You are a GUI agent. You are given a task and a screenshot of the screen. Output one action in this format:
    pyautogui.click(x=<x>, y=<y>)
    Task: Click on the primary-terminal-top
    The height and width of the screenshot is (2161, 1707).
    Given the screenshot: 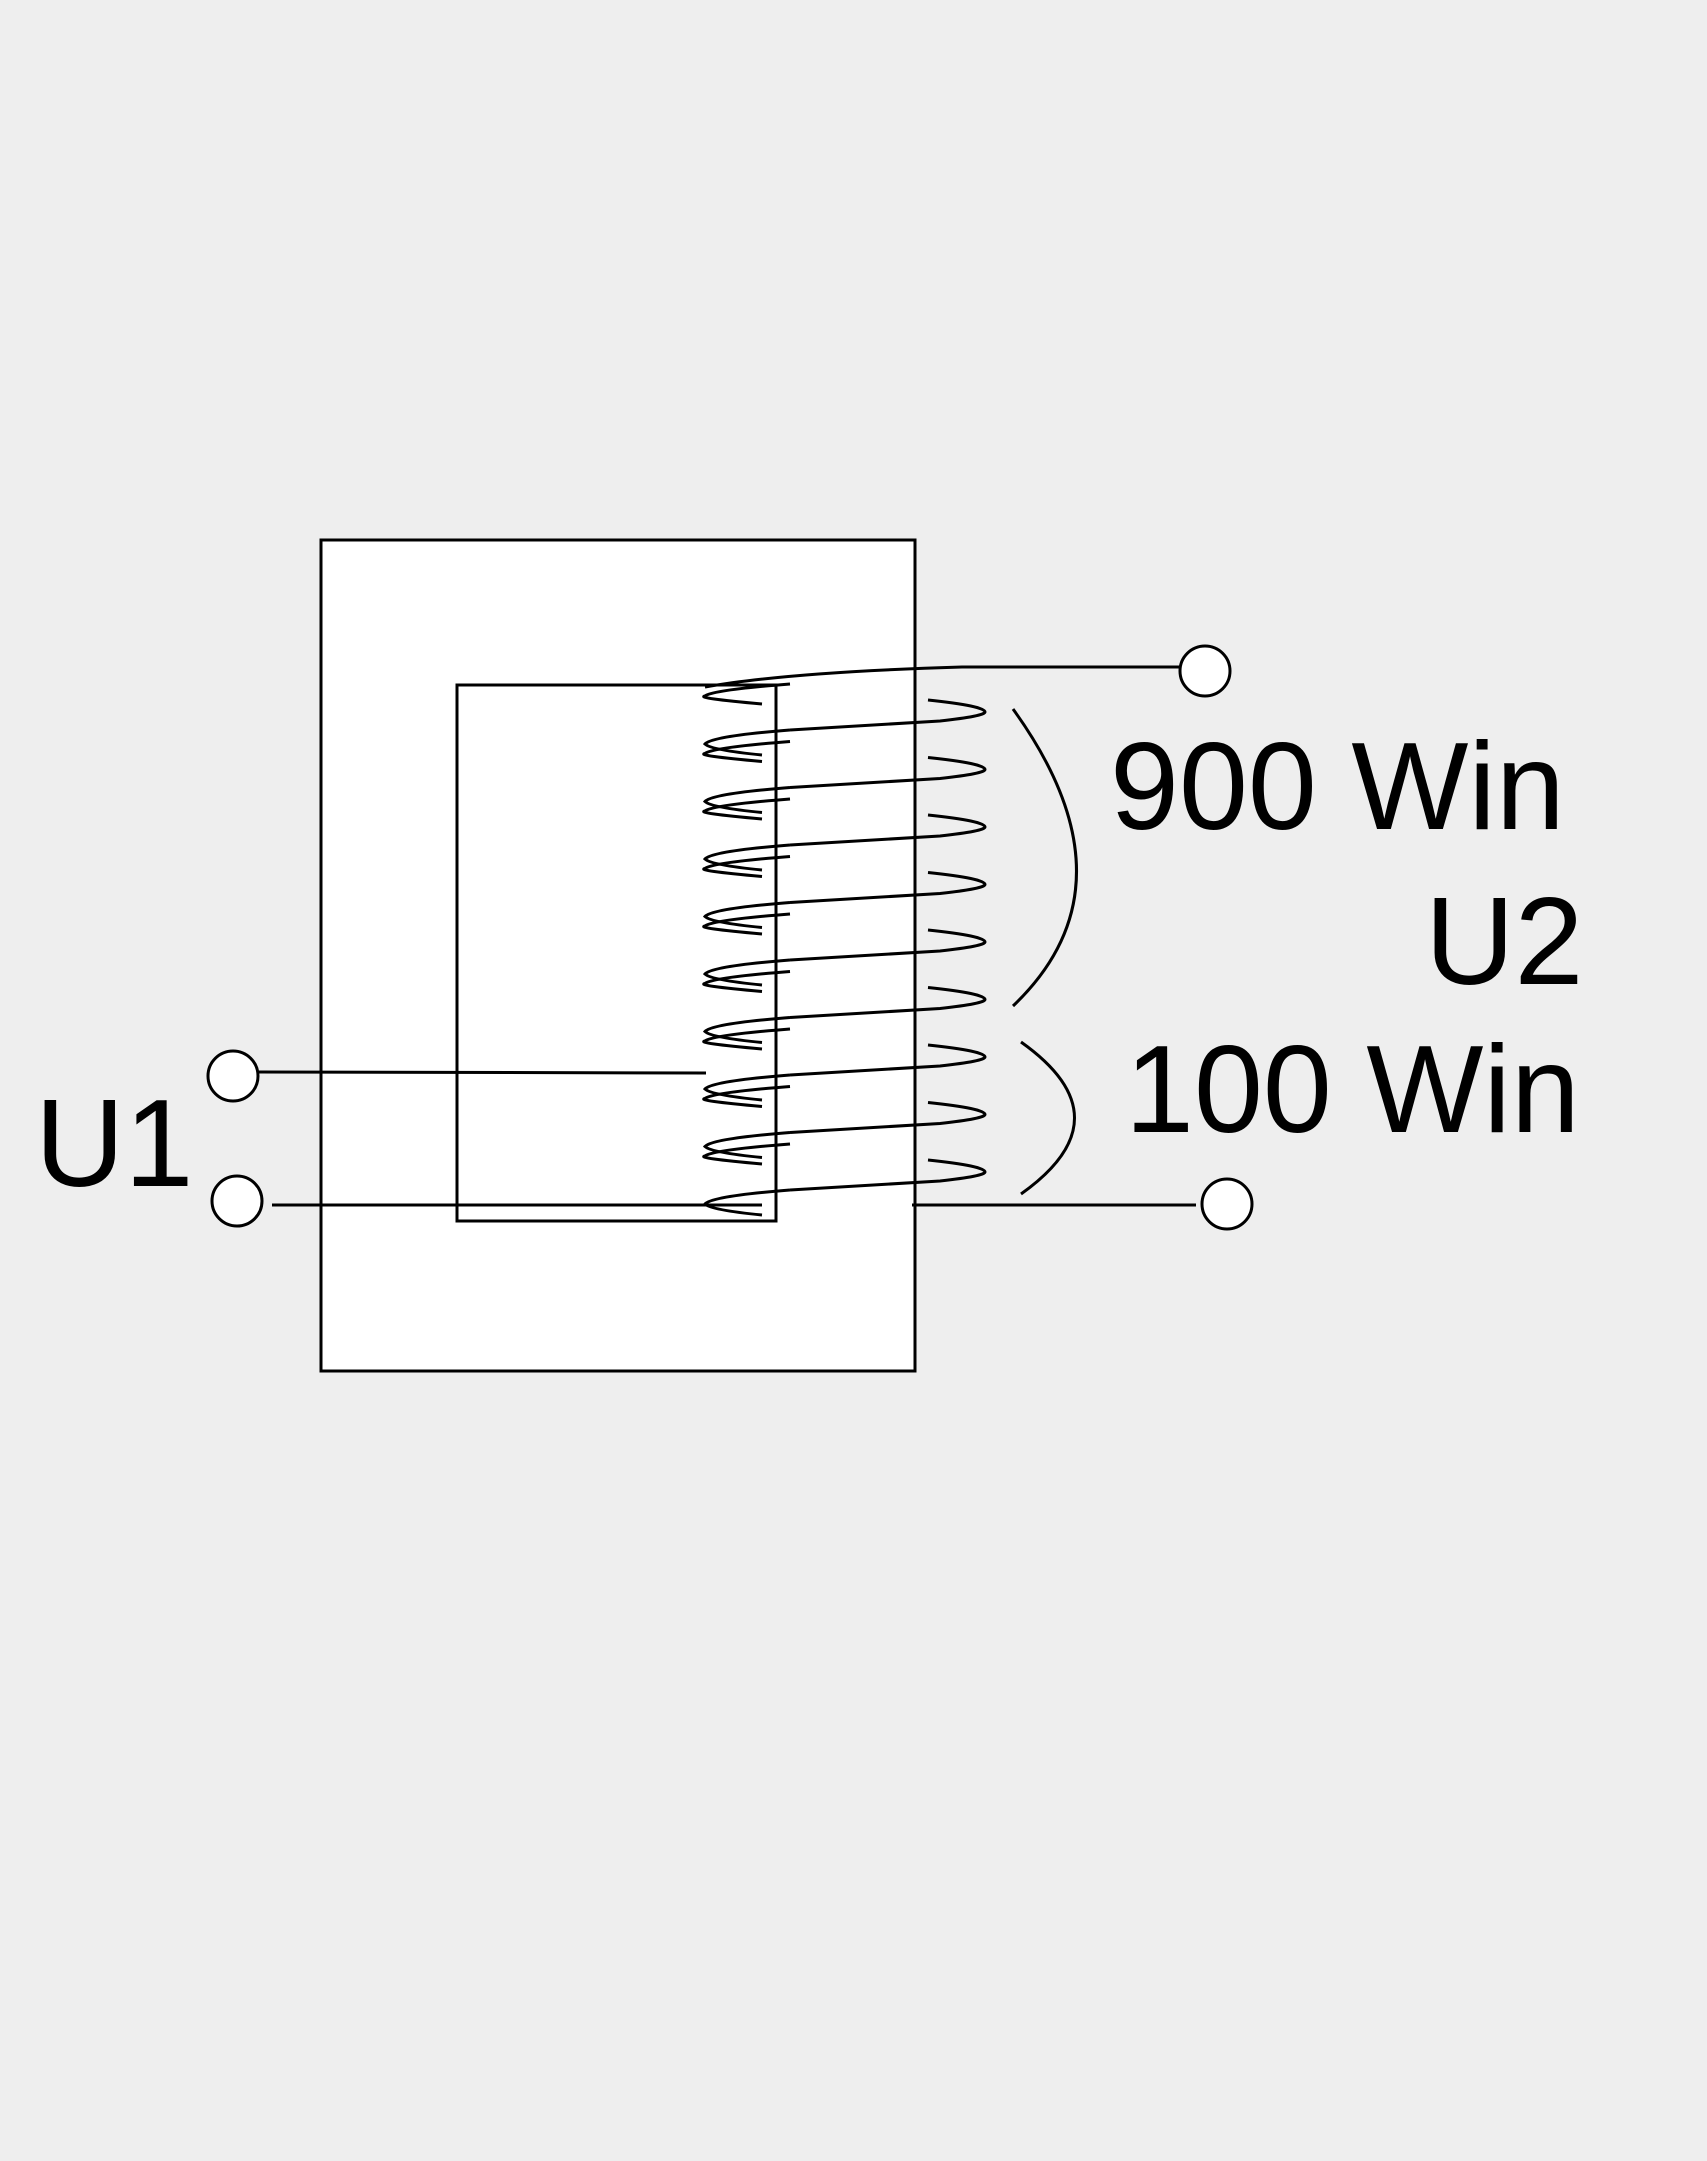 What is the action you would take?
    pyautogui.click(x=233, y=1076)
    